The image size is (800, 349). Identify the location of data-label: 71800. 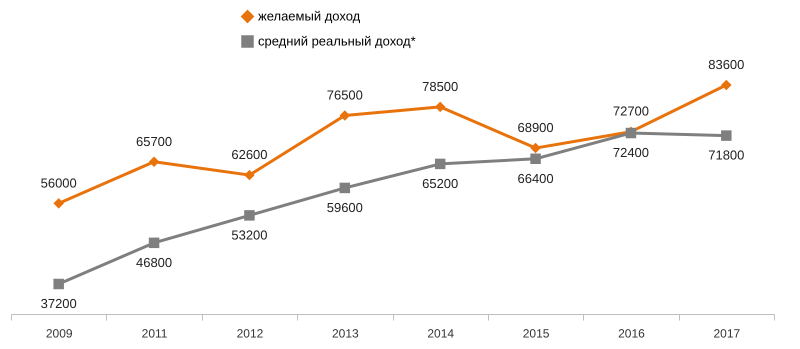
(726, 155).